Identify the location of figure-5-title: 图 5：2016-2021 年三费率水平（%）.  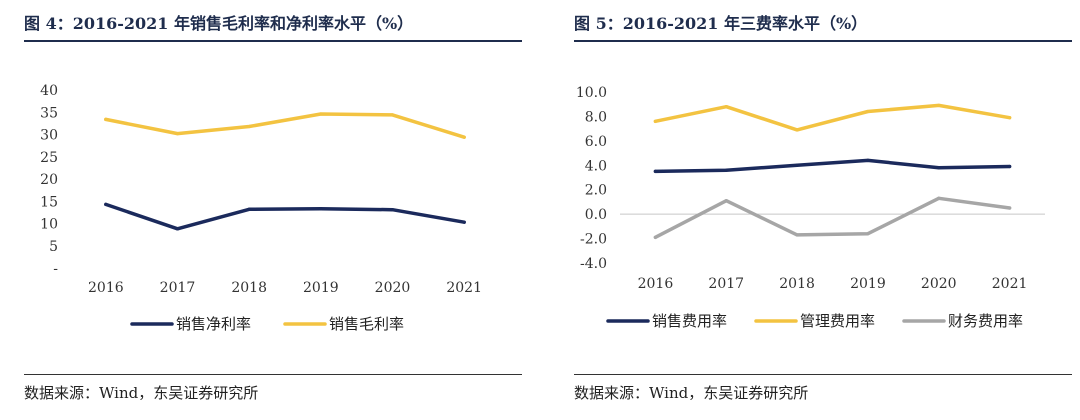
(721, 23).